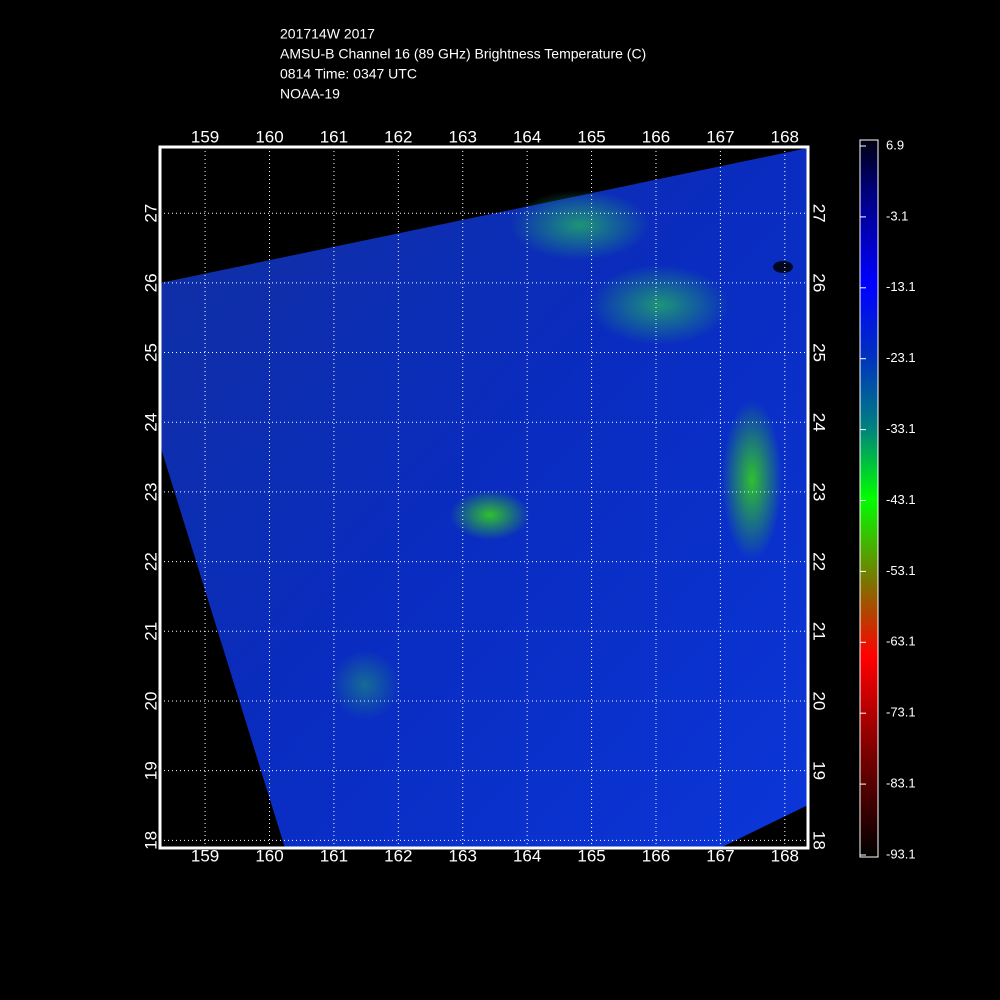 The image size is (1000, 1000). I want to click on colorbar-tick-label: -83.1, so click(901, 783).